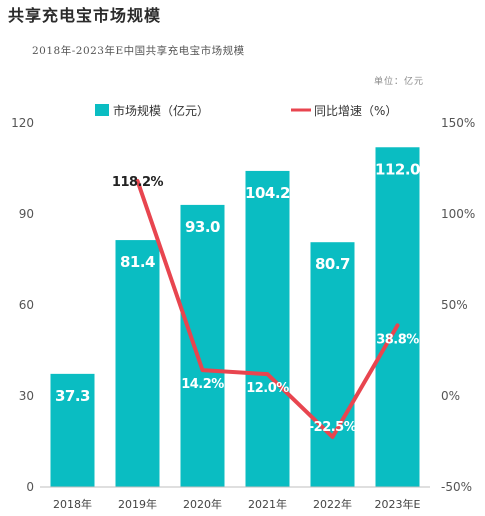 This screenshot has height=516, width=485. What do you see at coordinates (458, 123) in the screenshot?
I see `right-tick-label: 150%` at bounding box center [458, 123].